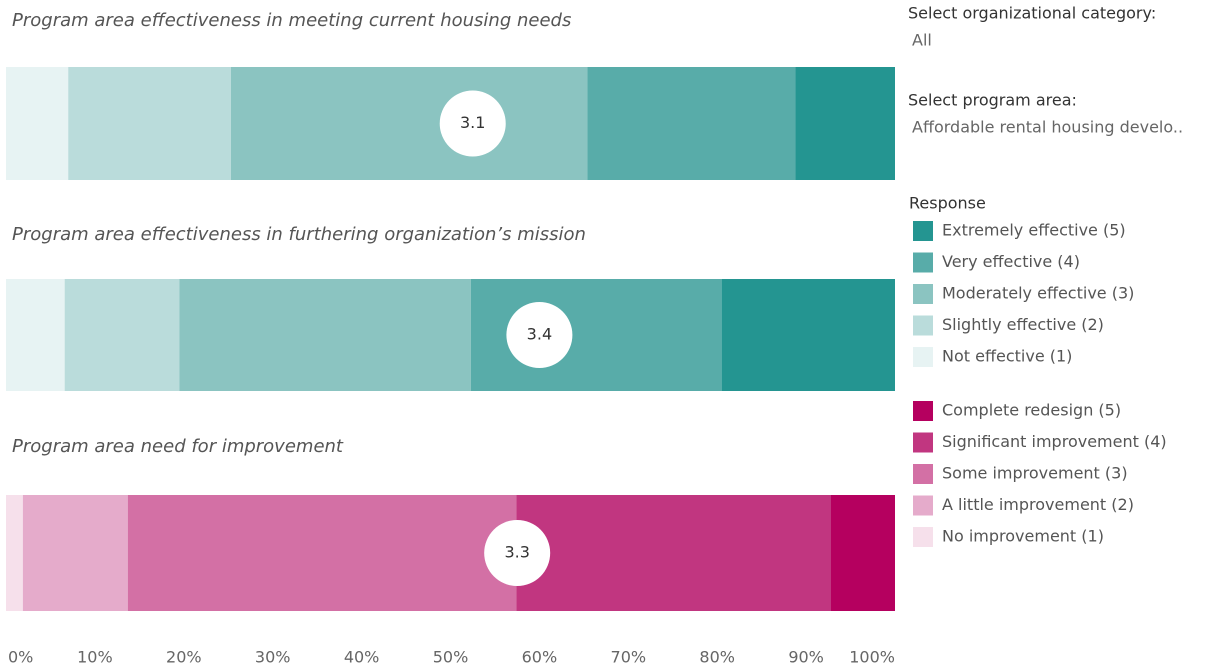 This screenshot has width=1214, height=672. I want to click on x-tick-label: 100%, so click(872, 657).